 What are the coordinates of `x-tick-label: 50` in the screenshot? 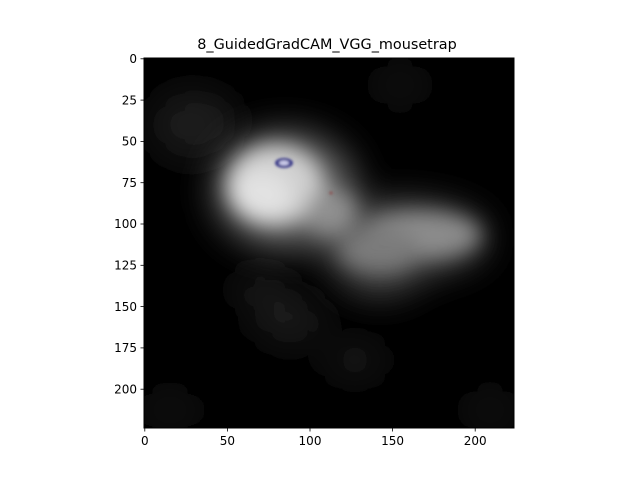 It's located at (227, 441).